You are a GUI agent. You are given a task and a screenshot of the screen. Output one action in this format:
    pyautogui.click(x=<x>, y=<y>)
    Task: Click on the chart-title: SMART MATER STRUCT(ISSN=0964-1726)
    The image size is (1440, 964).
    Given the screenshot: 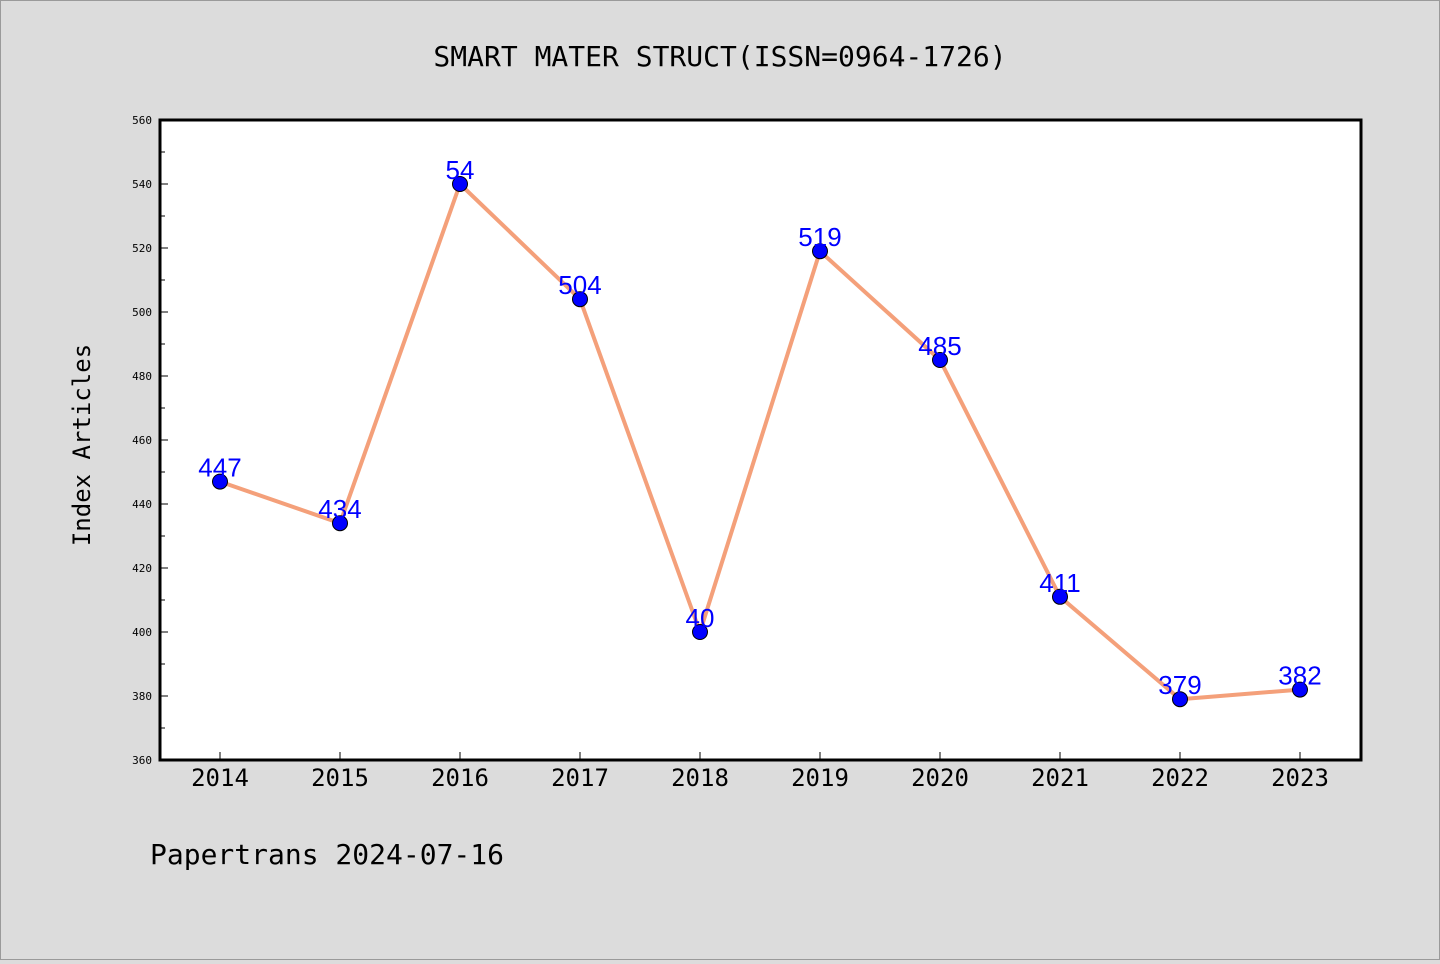 What is the action you would take?
    pyautogui.click(x=719, y=56)
    